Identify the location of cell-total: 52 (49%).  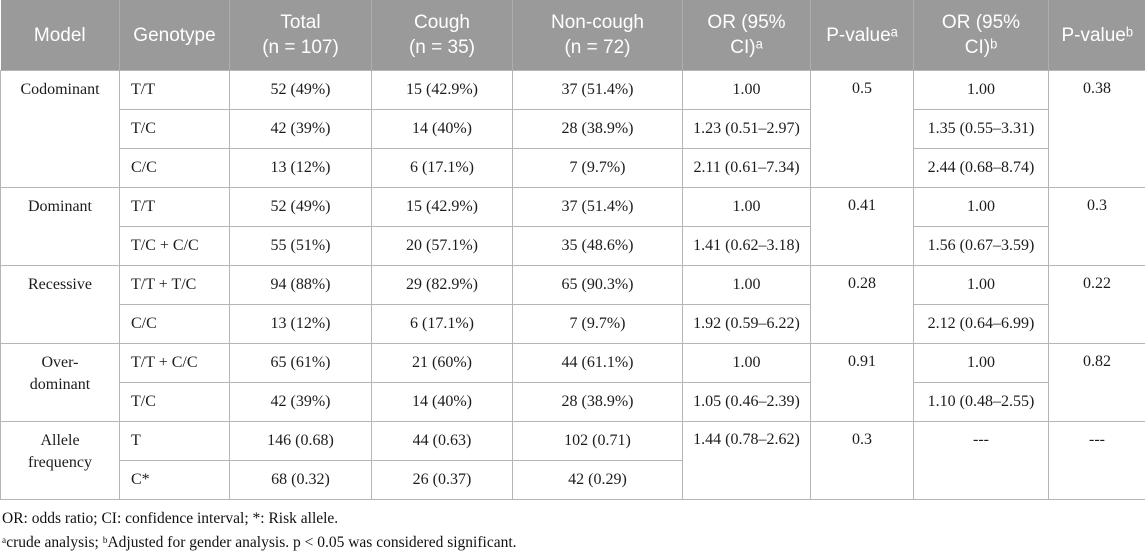
(301, 207).